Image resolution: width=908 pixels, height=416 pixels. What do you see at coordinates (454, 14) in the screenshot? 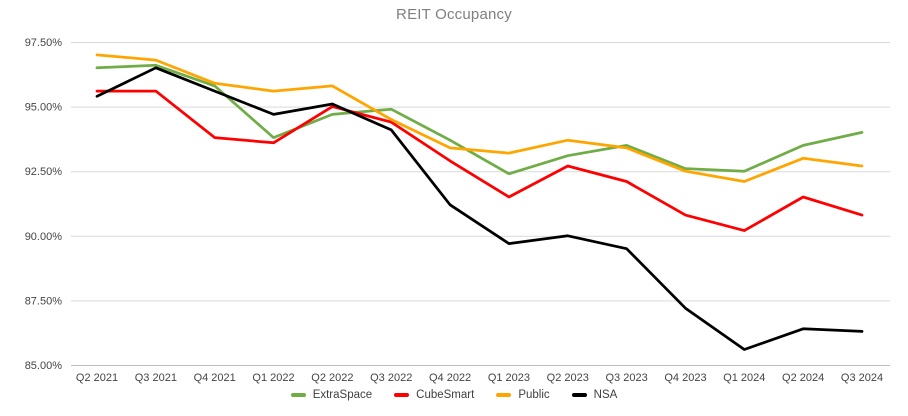
I see `chart-title: REIT Occupancy` at bounding box center [454, 14].